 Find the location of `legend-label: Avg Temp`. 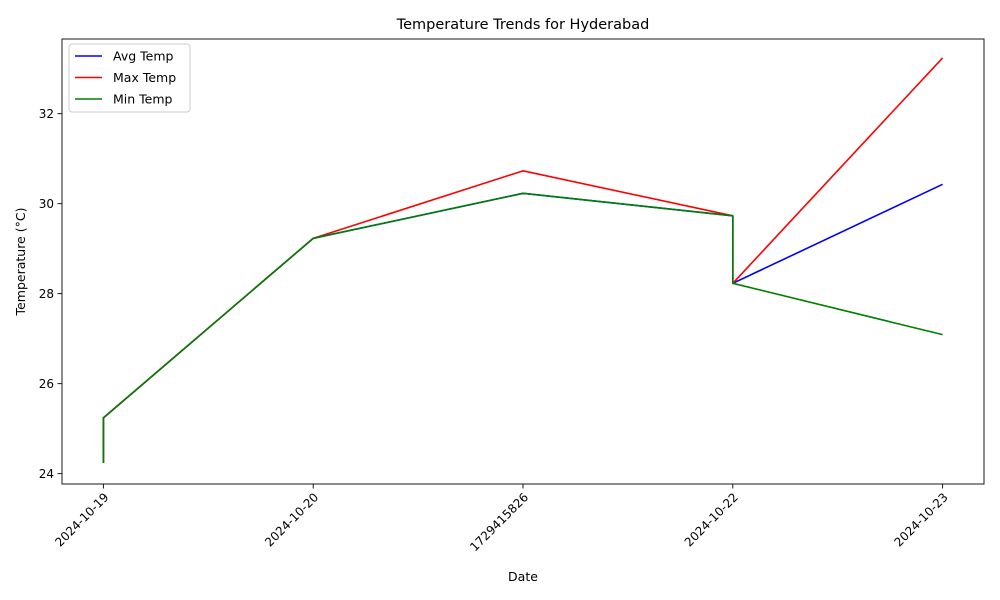

legend-label: Avg Temp is located at coordinates (143, 56).